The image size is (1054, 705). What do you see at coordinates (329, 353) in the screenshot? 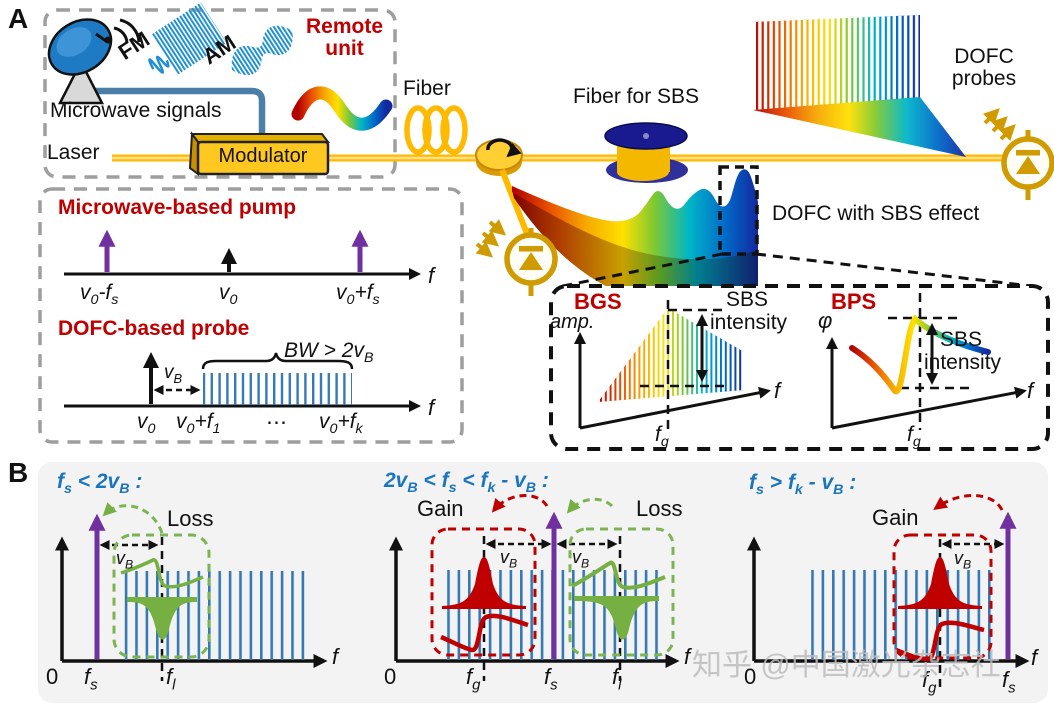
I see `probe-bw-label: BW > 2vB` at bounding box center [329, 353].